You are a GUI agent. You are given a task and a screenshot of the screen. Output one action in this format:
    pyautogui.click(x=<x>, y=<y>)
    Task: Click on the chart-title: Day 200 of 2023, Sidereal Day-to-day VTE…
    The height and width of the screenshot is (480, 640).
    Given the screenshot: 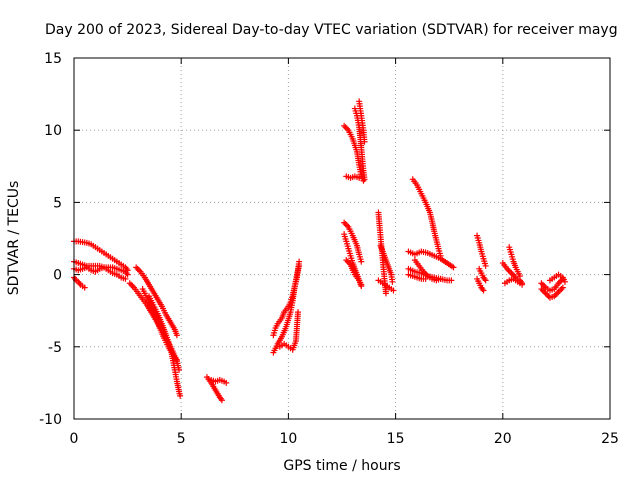 What is the action you would take?
    pyautogui.click(x=331, y=30)
    